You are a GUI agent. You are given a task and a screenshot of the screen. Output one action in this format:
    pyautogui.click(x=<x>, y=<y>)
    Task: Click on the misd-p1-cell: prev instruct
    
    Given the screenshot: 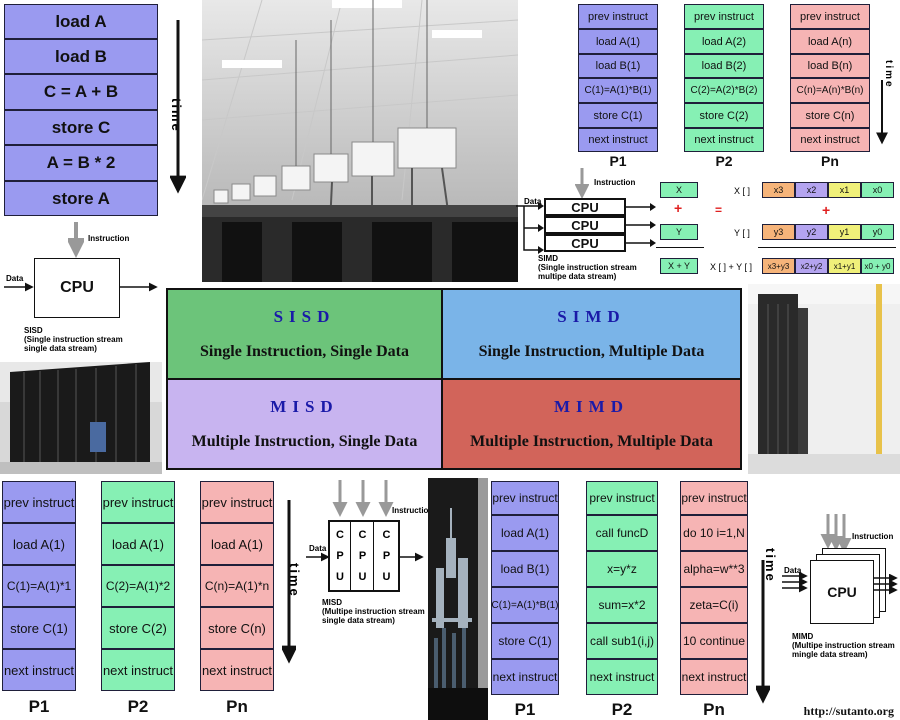 What is the action you would take?
    pyautogui.click(x=39, y=502)
    